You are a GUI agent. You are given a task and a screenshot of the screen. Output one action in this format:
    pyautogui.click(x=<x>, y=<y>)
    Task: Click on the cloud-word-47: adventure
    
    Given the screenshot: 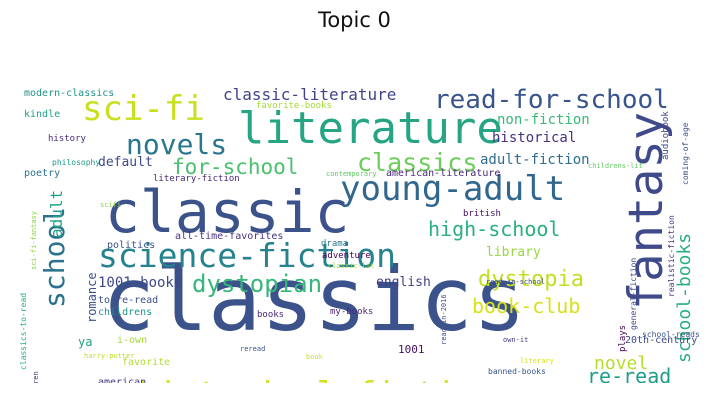 What is the action you would take?
    pyautogui.click(x=346, y=256)
    